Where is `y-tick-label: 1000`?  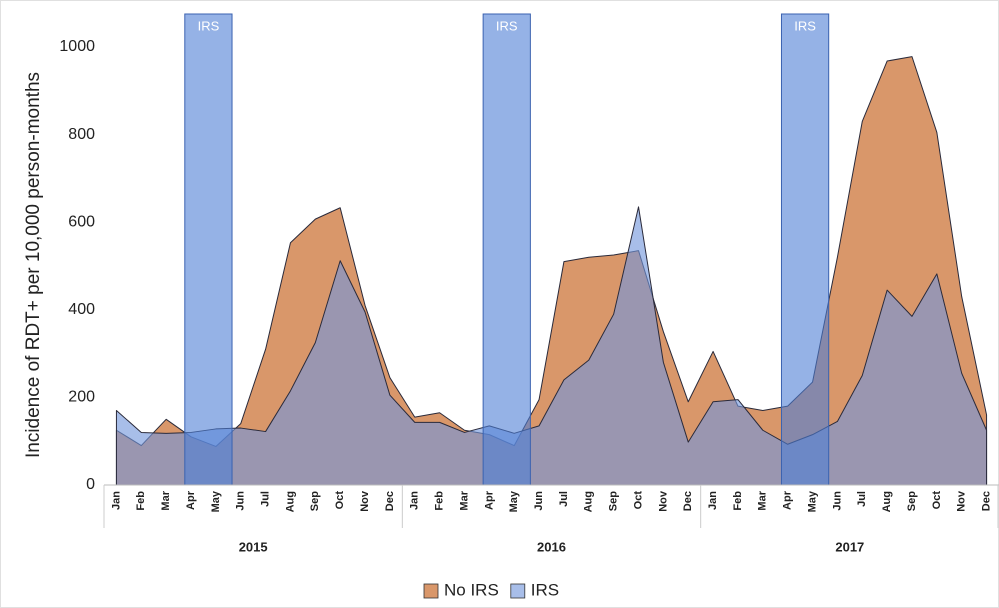
y-tick-label: 1000 is located at coordinates (77, 46).